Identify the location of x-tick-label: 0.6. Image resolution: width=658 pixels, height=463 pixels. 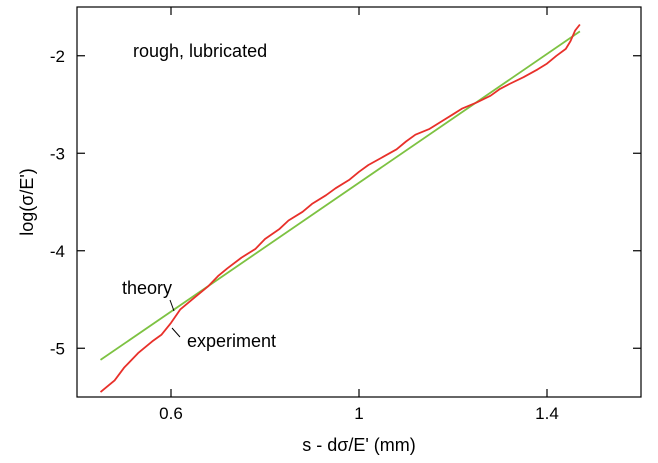
(171, 413).